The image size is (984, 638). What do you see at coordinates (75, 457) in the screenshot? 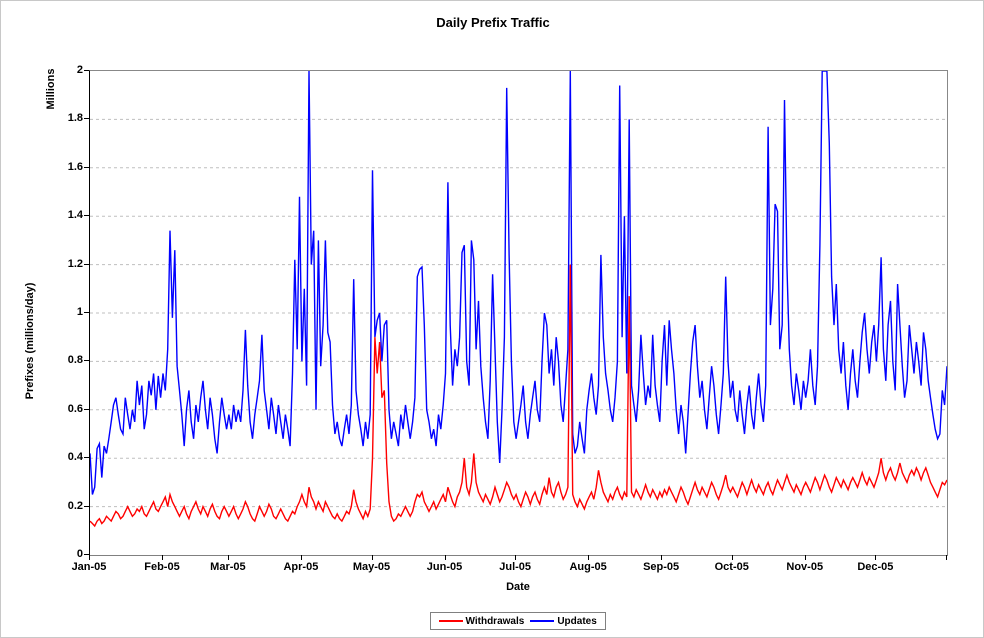
I see `y-tick-label: 0.4` at bounding box center [75, 457].